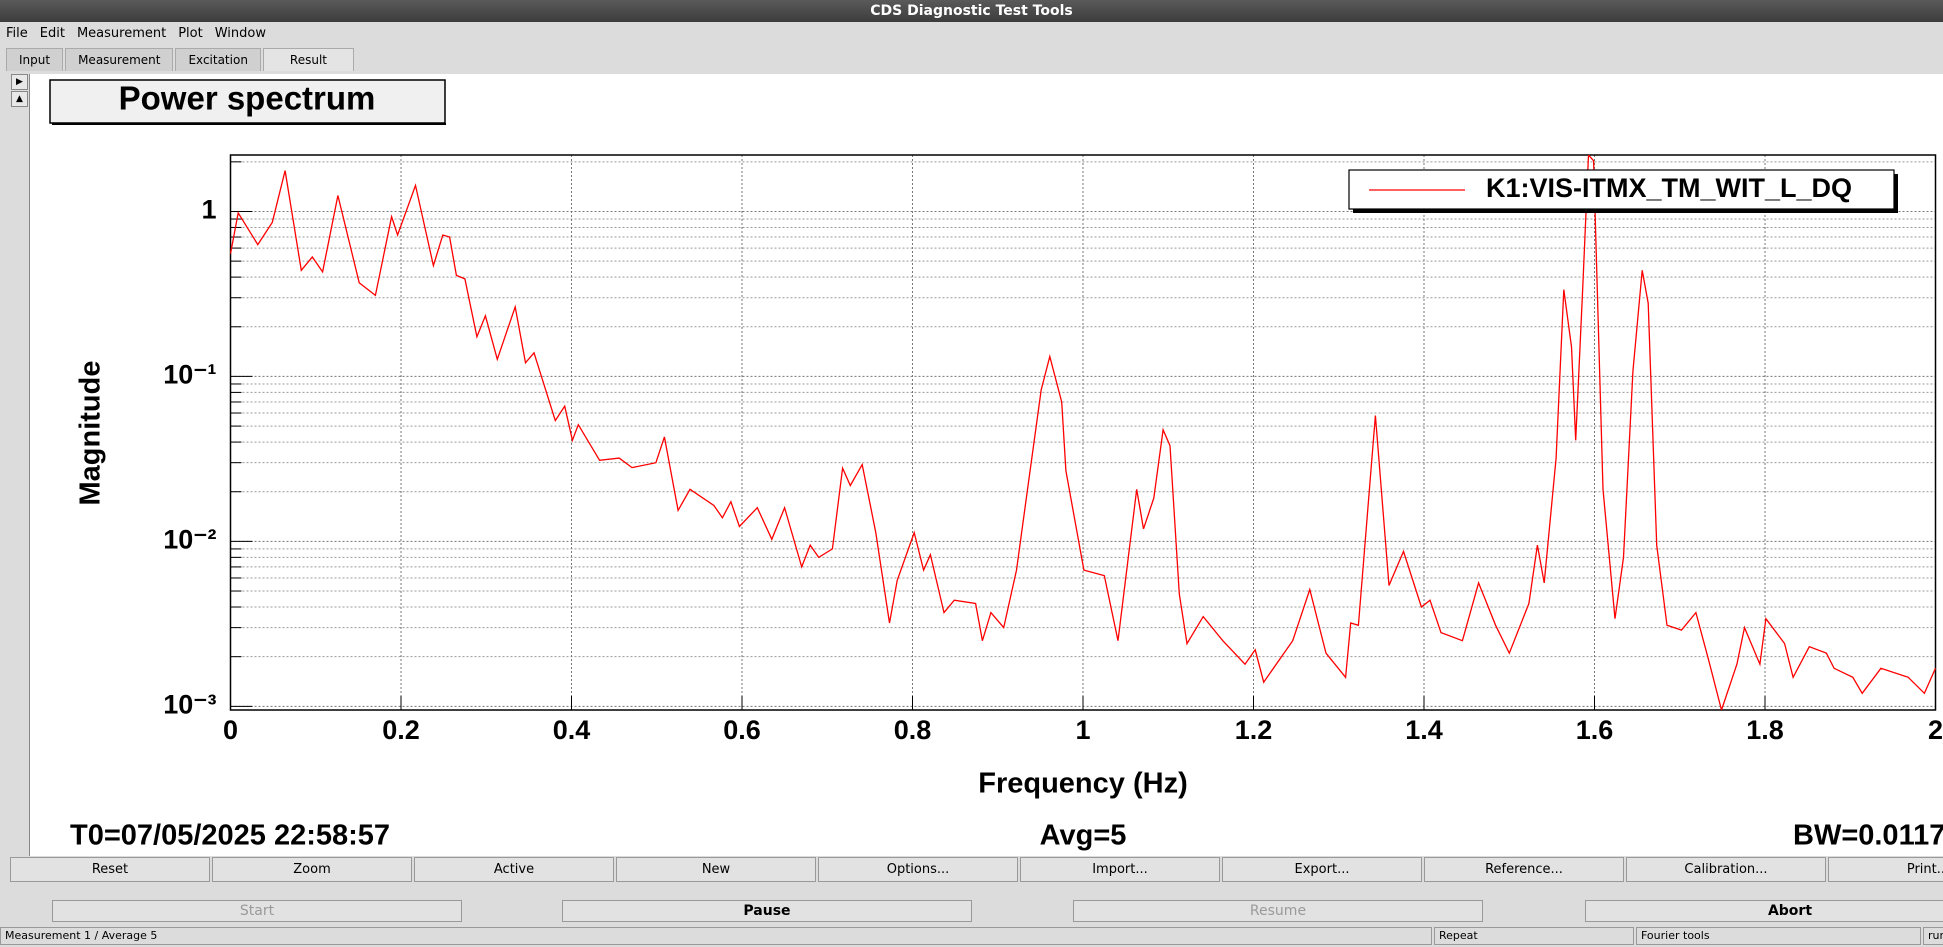 This screenshot has width=1943, height=947. Describe the element at coordinates (189, 540) in the screenshot. I see `y-tick-label: 10⁻²` at that location.